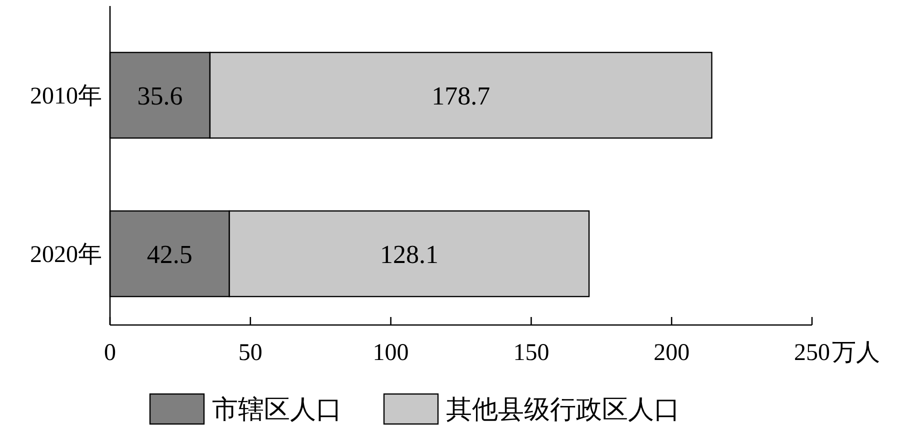 The height and width of the screenshot is (443, 908). Describe the element at coordinates (160, 95) in the screenshot. I see `data-label: 35.6` at that location.